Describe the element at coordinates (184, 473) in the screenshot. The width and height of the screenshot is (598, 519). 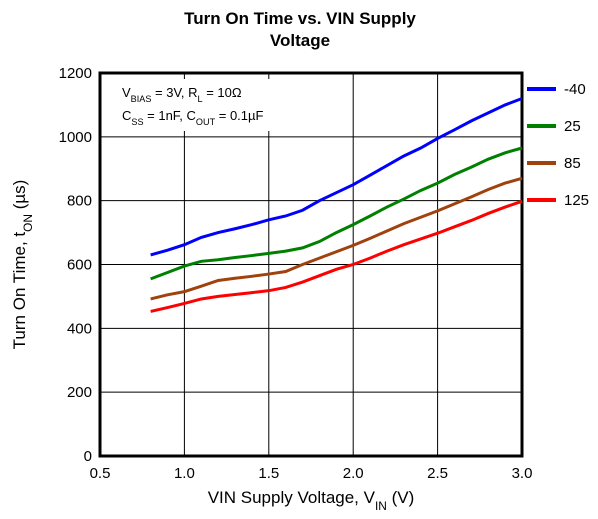
I see `x-tick-label: 1.0` at that location.